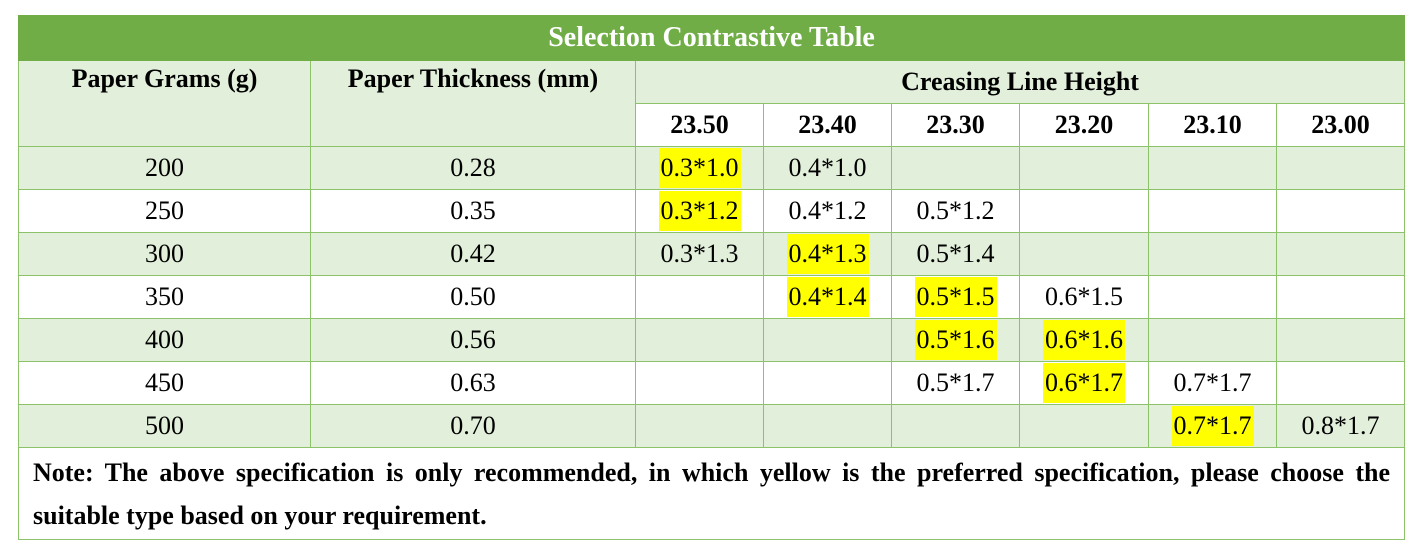 Image resolution: width=1422 pixels, height=558 pixels. Describe the element at coordinates (955, 125) in the screenshot. I see `height-header: 23.30` at that location.